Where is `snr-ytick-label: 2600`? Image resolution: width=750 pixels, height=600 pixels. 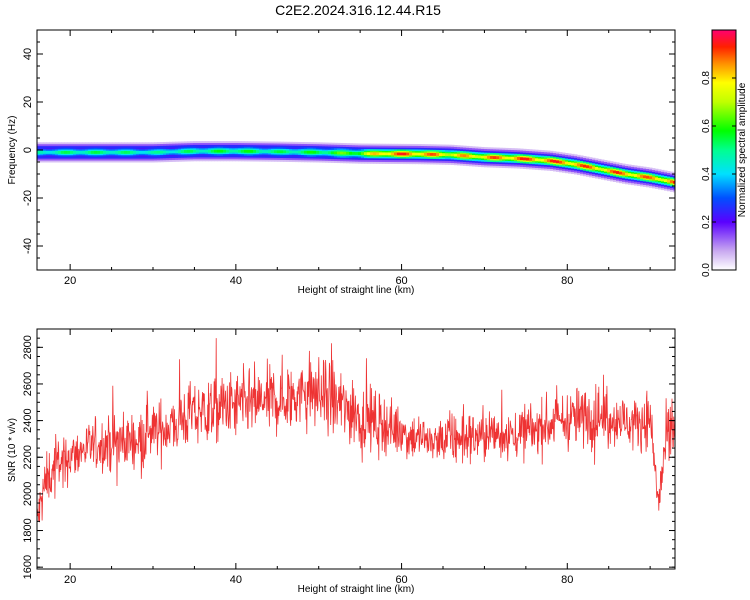 snr-ytick-label: 2600 is located at coordinates (28, 384).